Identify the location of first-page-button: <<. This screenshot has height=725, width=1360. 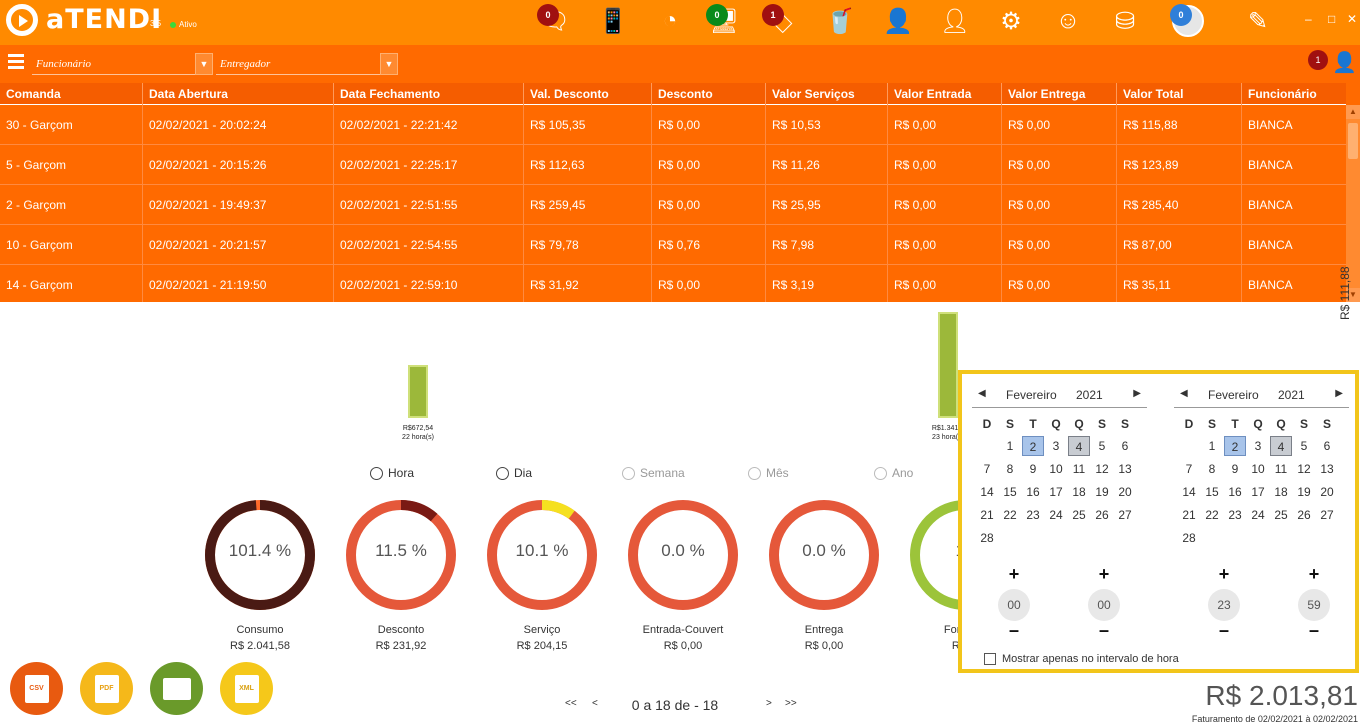
(571, 703).